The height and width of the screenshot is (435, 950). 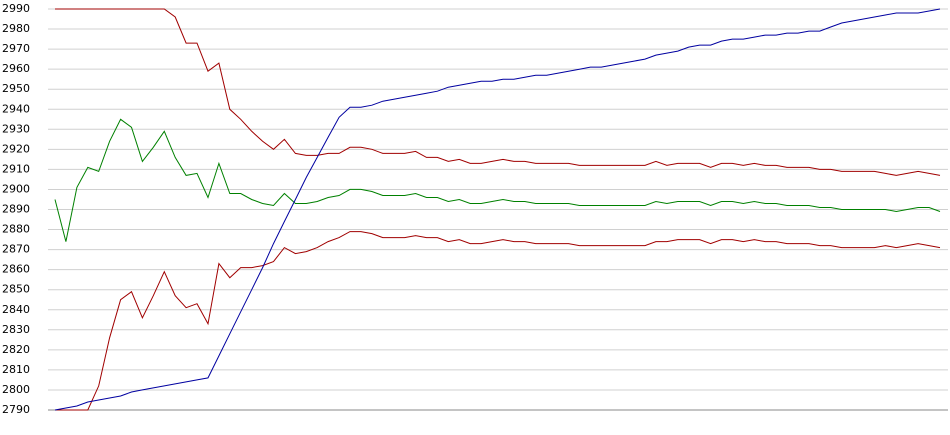 What do you see at coordinates (16, 88) in the screenshot?
I see `y-tick-label: 2950` at bounding box center [16, 88].